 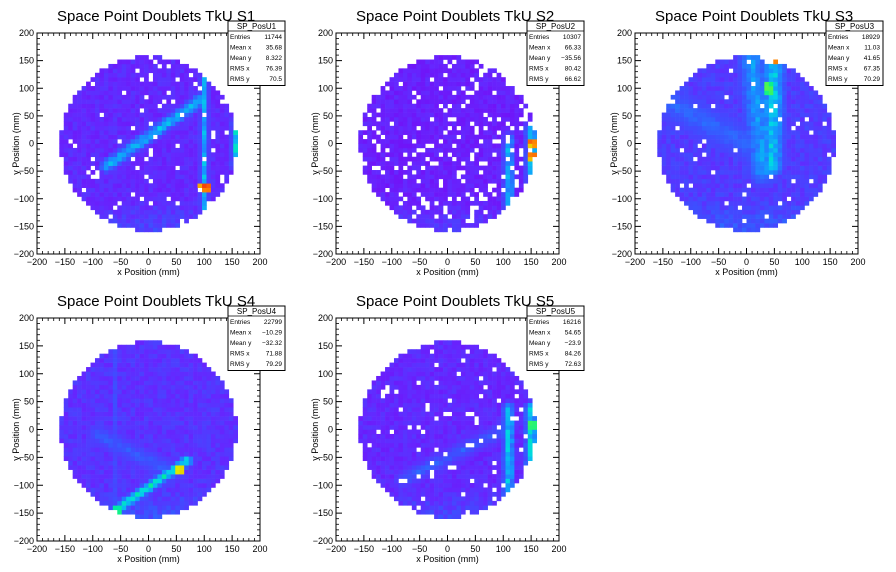 I want to click on y-tick-label: −150, so click(x=24, y=226).